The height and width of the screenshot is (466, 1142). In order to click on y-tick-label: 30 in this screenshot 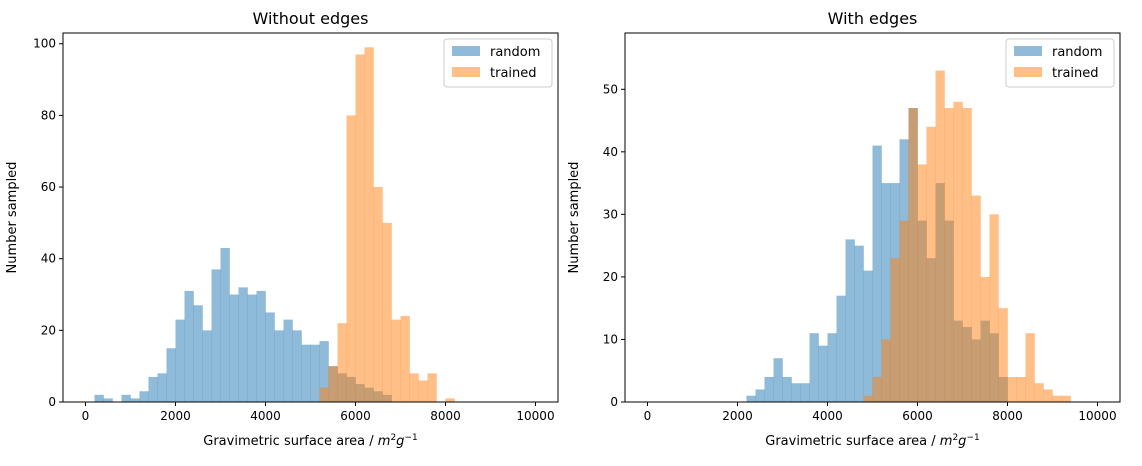, I will do `click(610, 214)`.